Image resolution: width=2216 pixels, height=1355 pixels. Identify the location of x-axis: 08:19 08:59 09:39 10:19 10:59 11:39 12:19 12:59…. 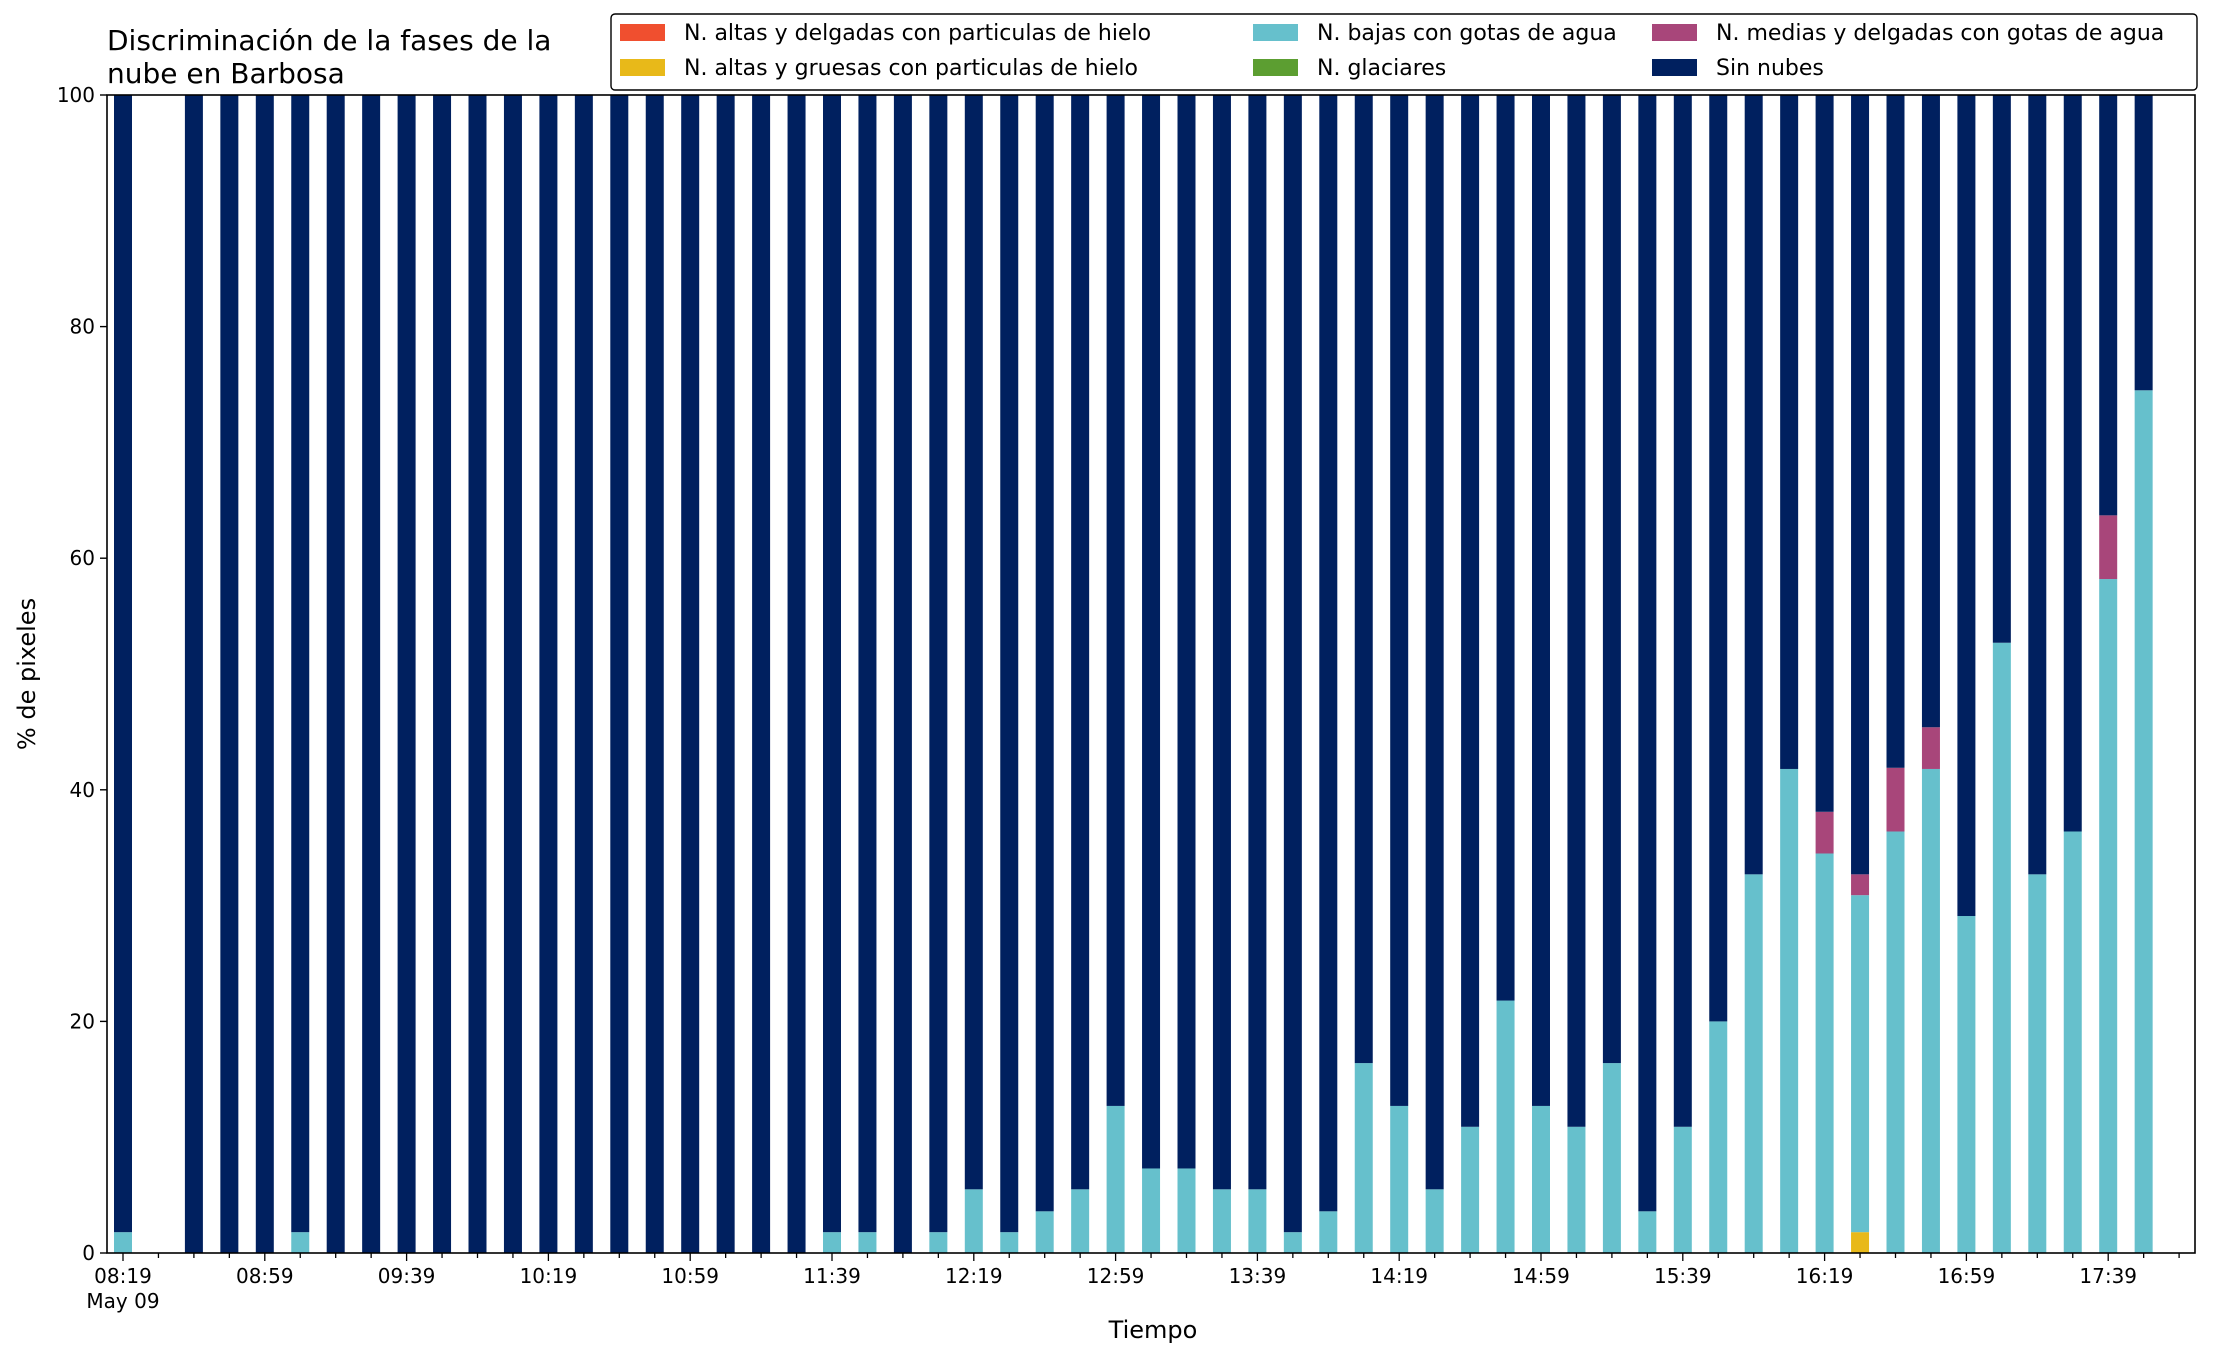
(1133, 1283).